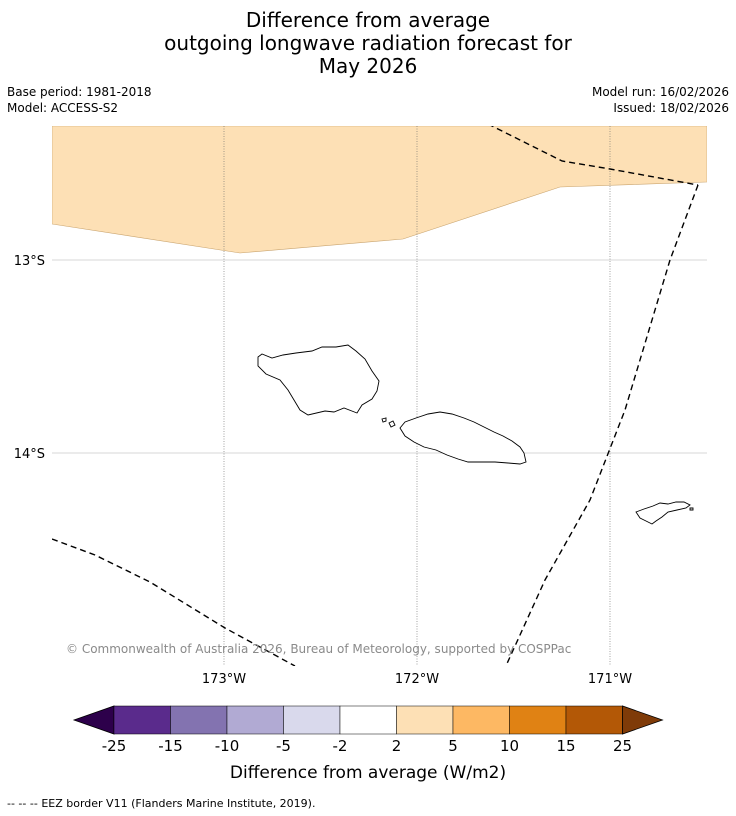 The width and height of the screenshot is (736, 816). Describe the element at coordinates (368, 66) in the screenshot. I see `title-line-3: May 2026` at that location.